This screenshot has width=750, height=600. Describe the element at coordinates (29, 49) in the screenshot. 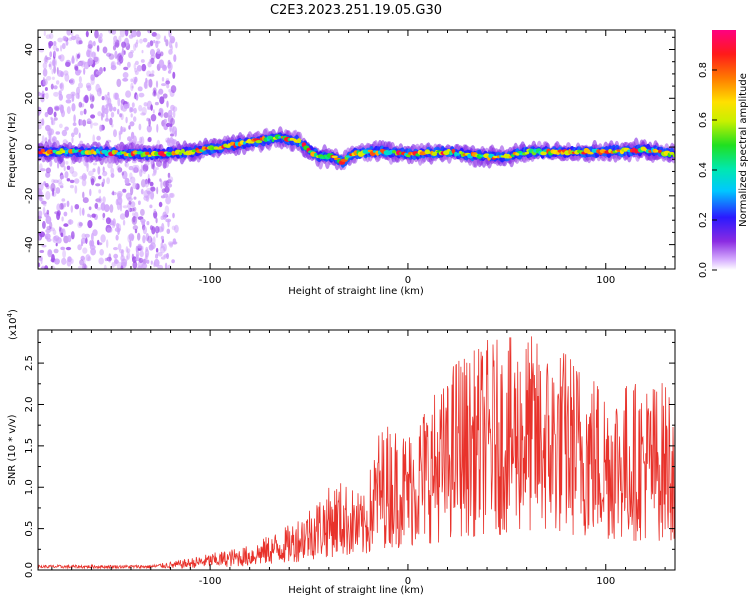

I see `spectrogram-ytick-label: 40` at that location.